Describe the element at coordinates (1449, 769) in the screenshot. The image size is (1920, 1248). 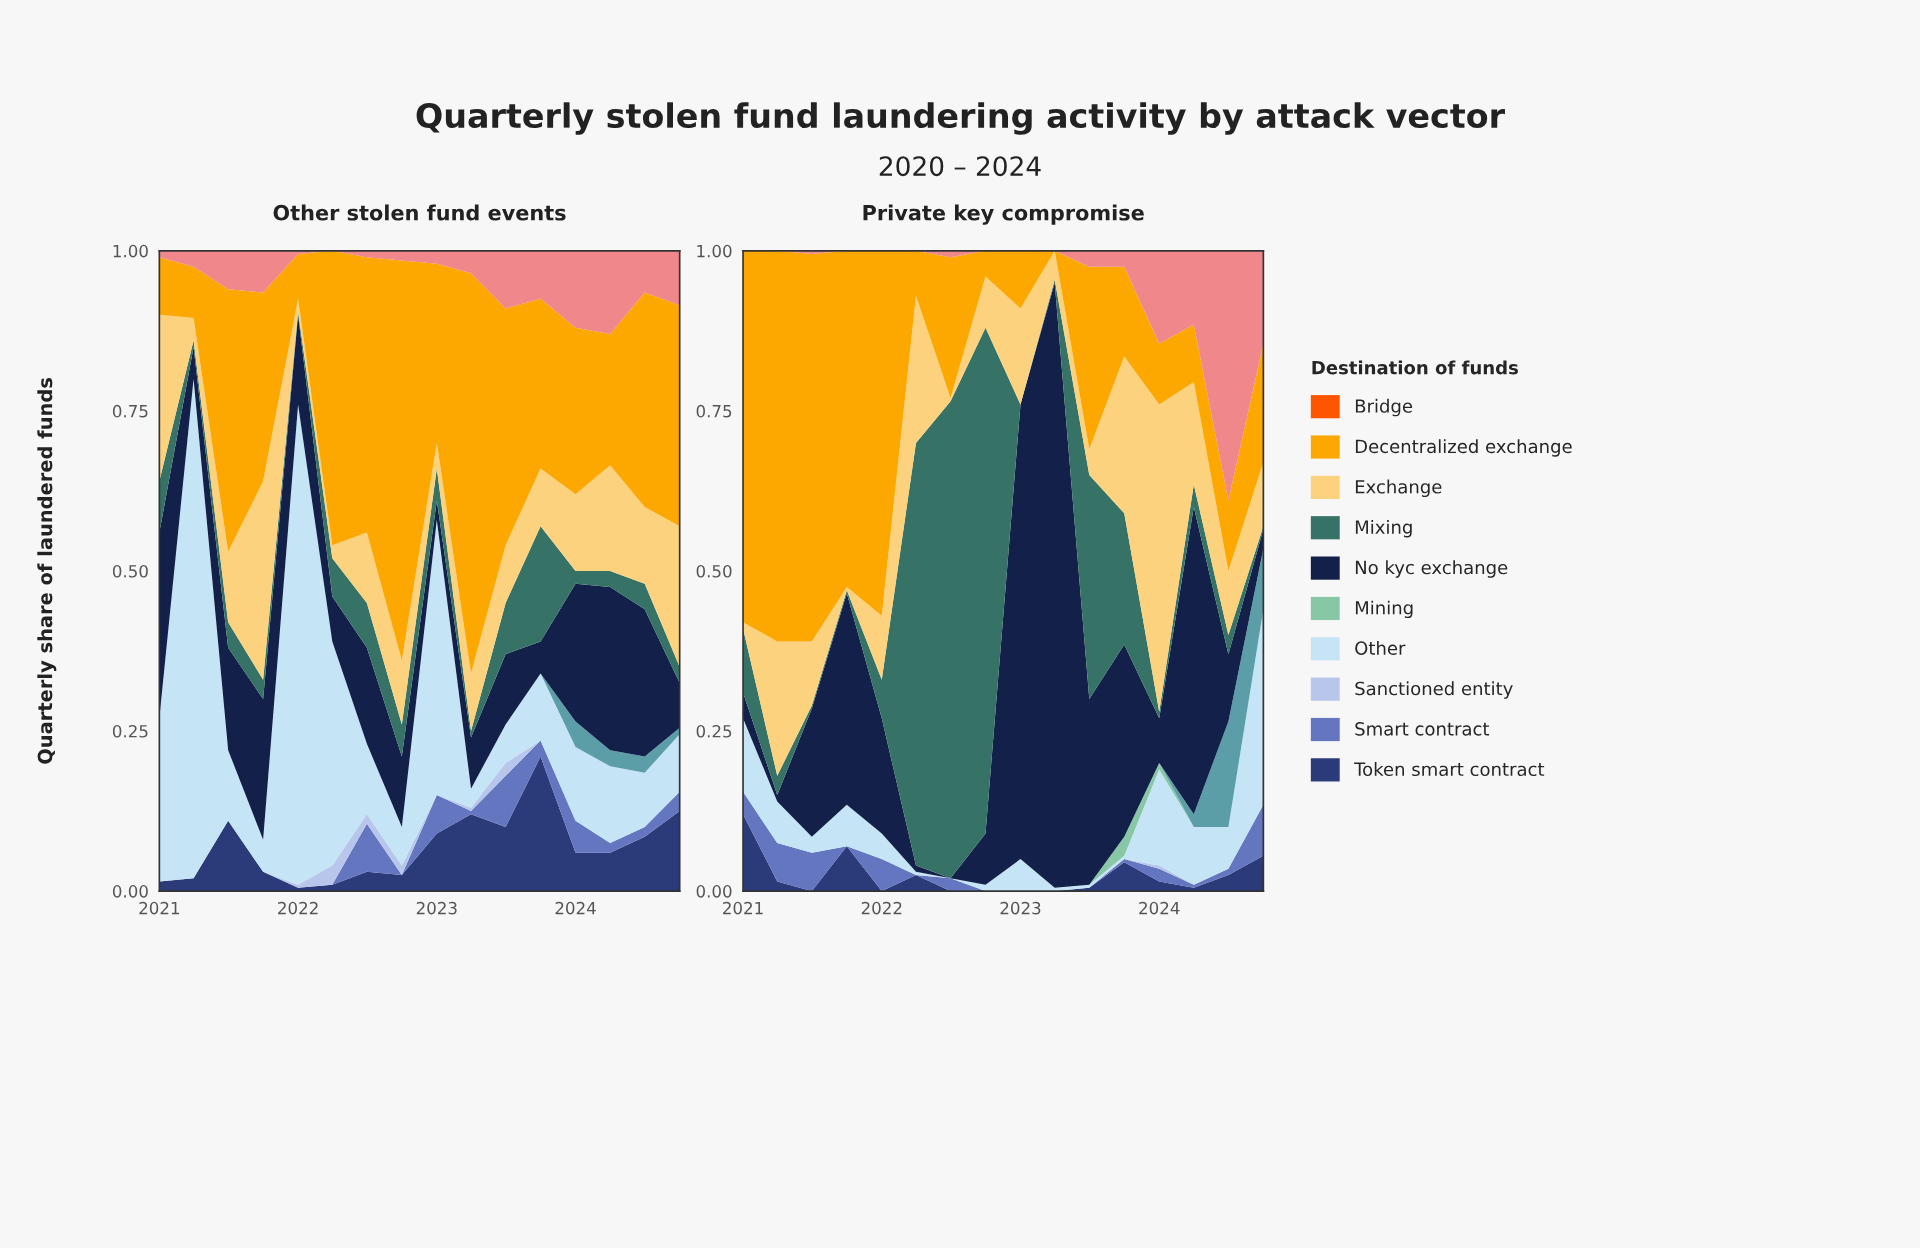
I see `legend-label: Token smart contract` at that location.